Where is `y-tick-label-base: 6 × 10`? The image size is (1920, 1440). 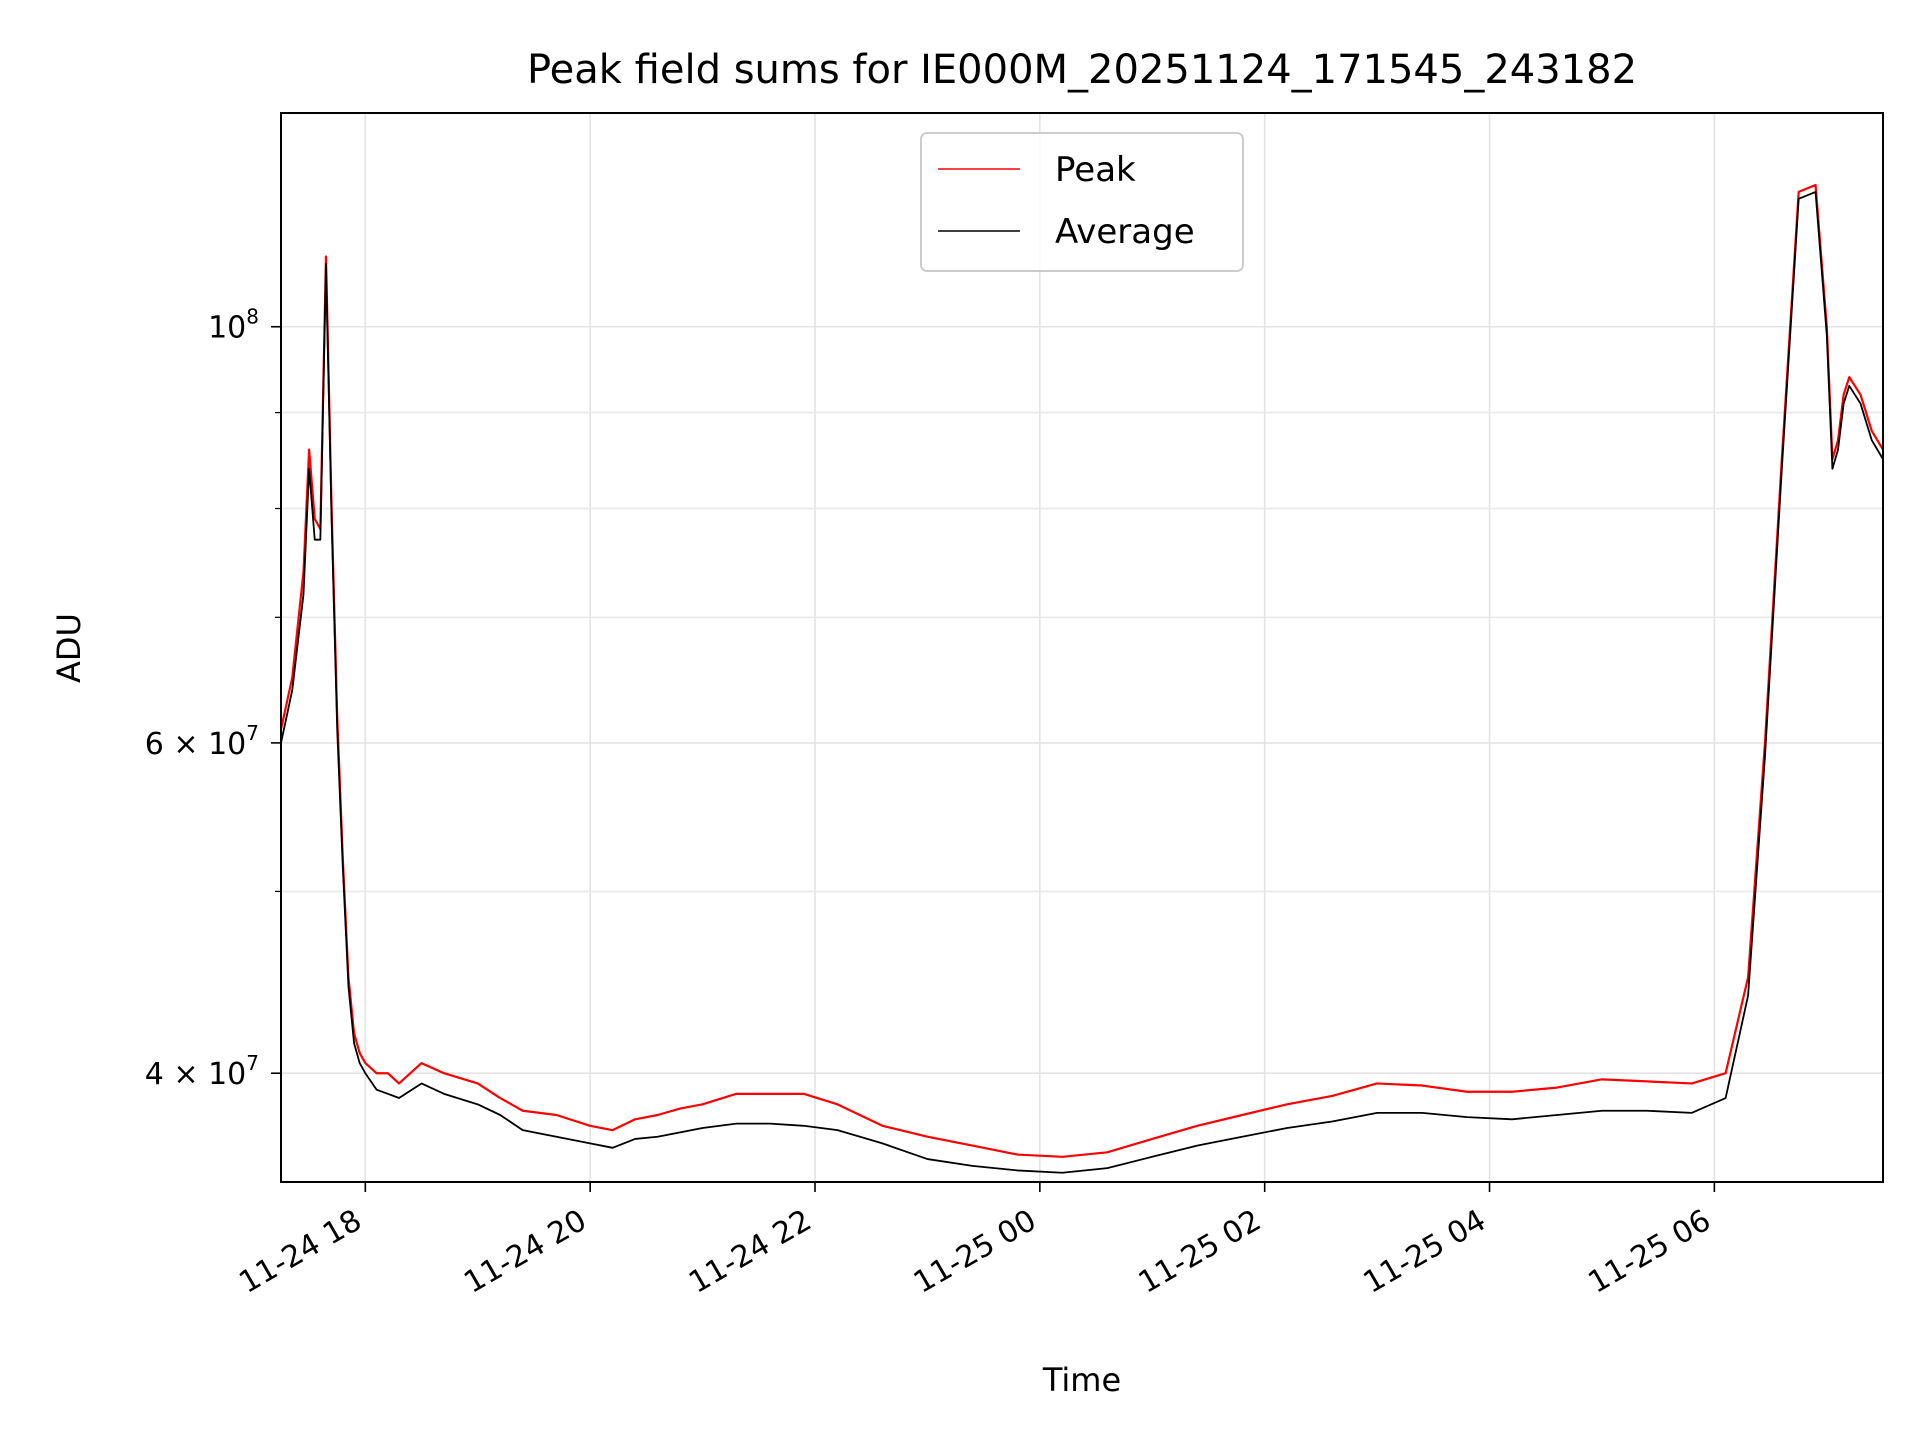
y-tick-label-base: 6 × 10 is located at coordinates (195, 744).